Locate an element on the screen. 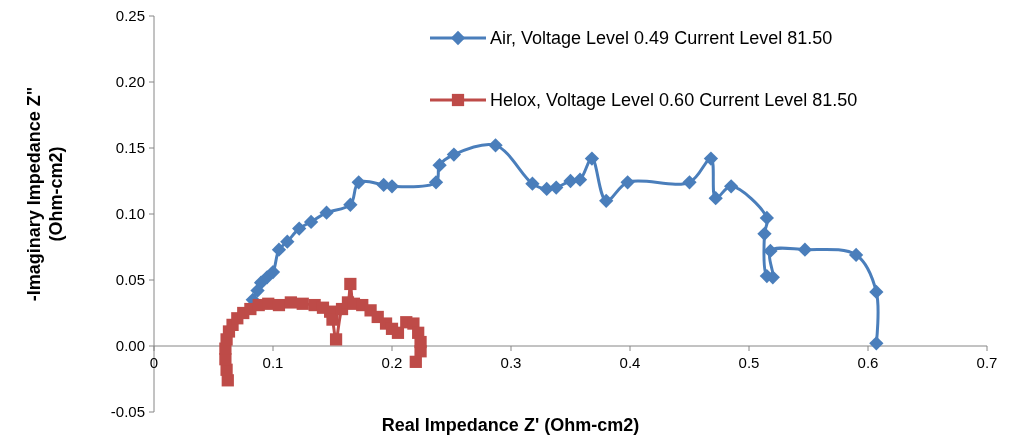 Image resolution: width=1011 pixels, height=435 pixels. x-tick-label: 0.4 is located at coordinates (630, 362).